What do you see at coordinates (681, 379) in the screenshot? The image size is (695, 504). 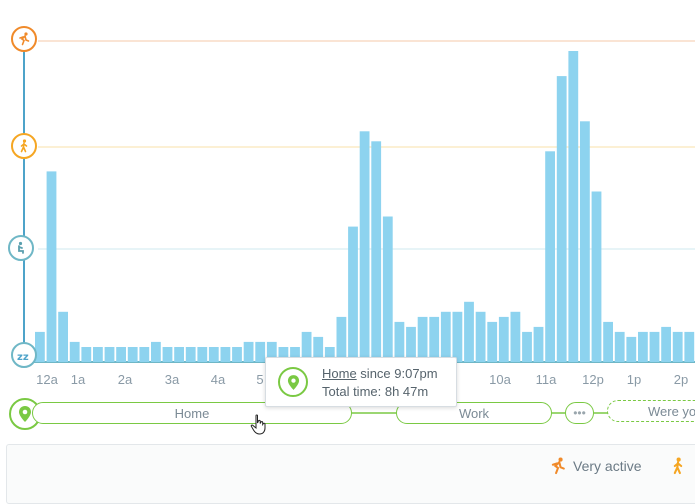 I see `x-tick-label: 2p` at bounding box center [681, 379].